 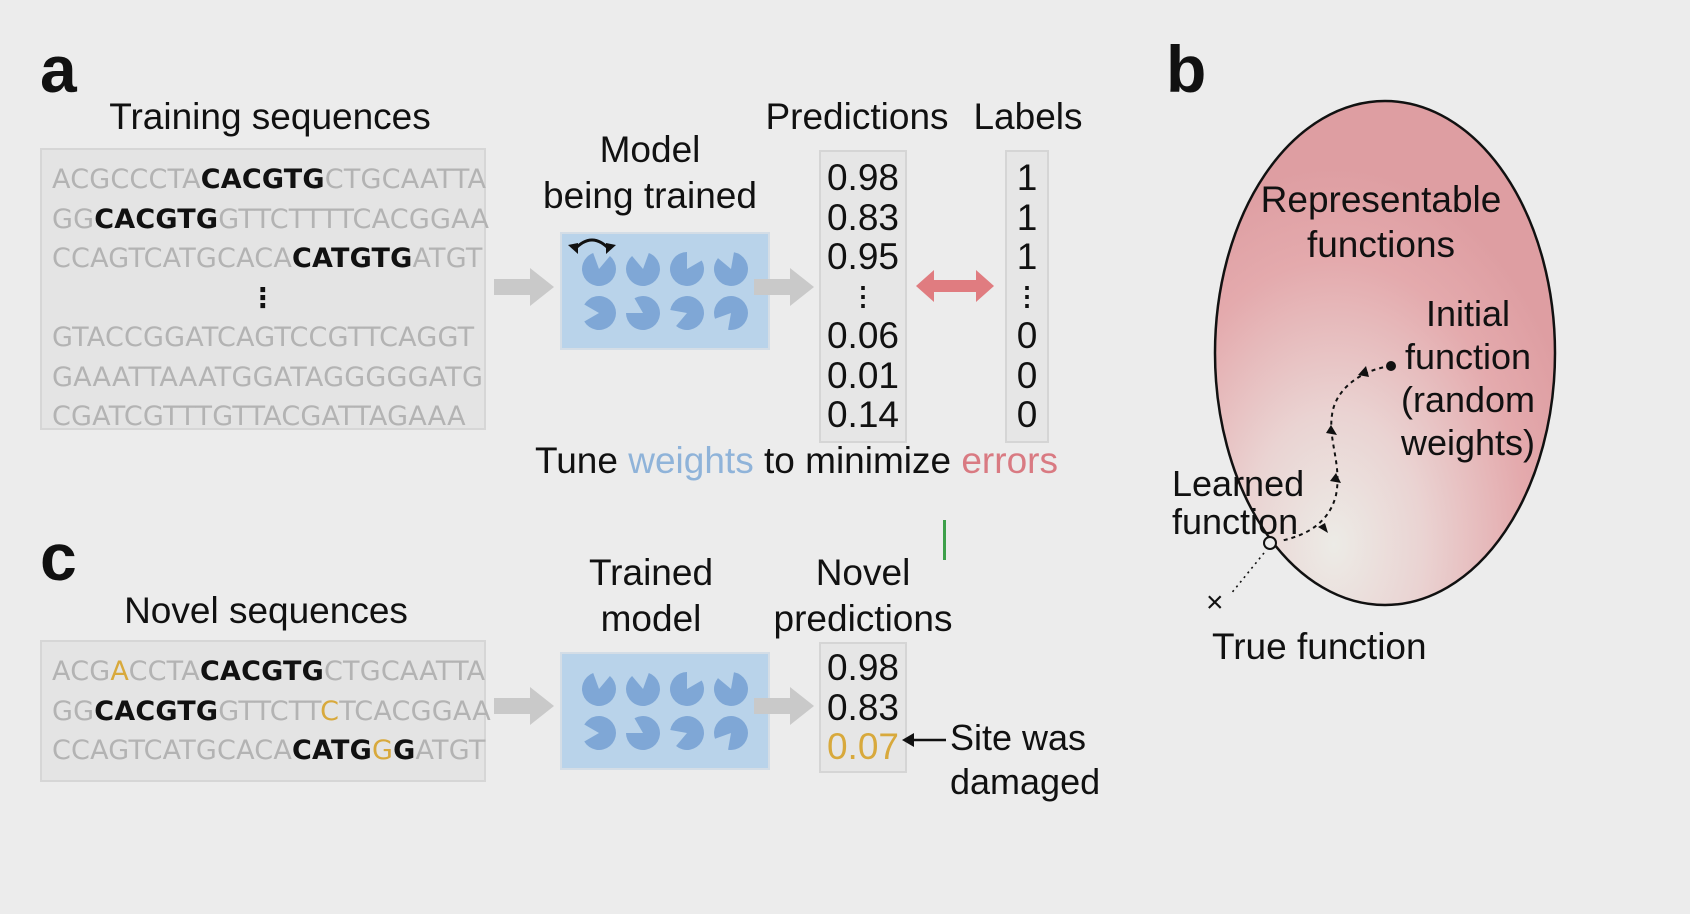 What do you see at coordinates (1215, 602) in the screenshot?
I see `true-function-marker: ×` at bounding box center [1215, 602].